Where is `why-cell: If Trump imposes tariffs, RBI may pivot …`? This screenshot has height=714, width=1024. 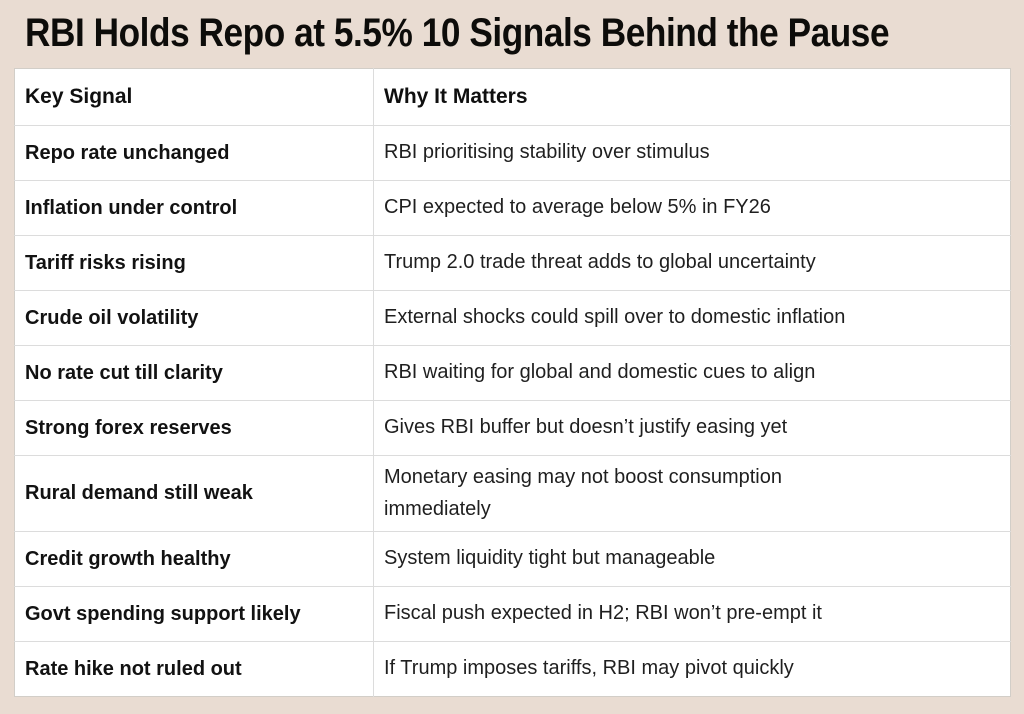
why-cell: If Trump imposes tariffs, RBI may pivot … is located at coordinates (692, 669).